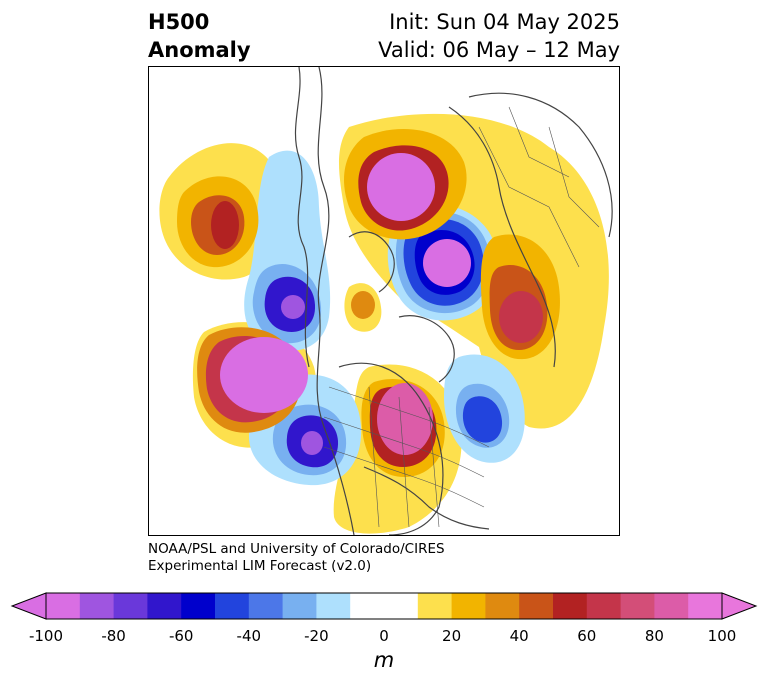 The height and width of the screenshot is (686, 768). Describe the element at coordinates (499, 50) in the screenshot. I see `valid-range: Valid: 06 May – 12 May` at that location.